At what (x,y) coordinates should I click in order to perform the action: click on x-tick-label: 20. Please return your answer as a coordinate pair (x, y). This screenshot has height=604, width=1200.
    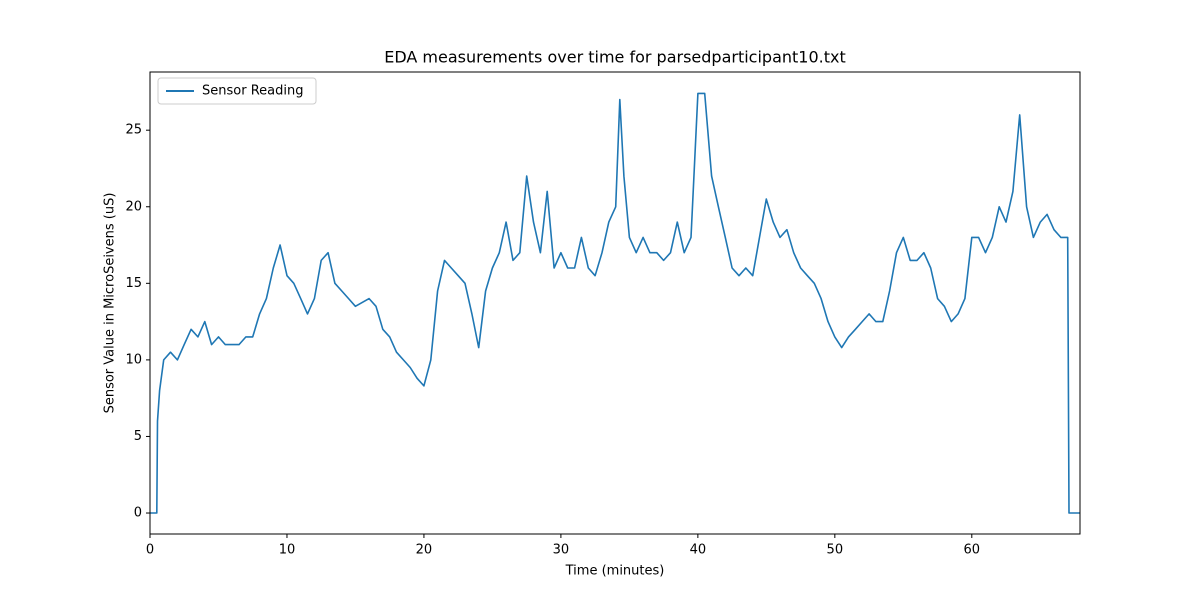
    Looking at the image, I should click on (424, 550).